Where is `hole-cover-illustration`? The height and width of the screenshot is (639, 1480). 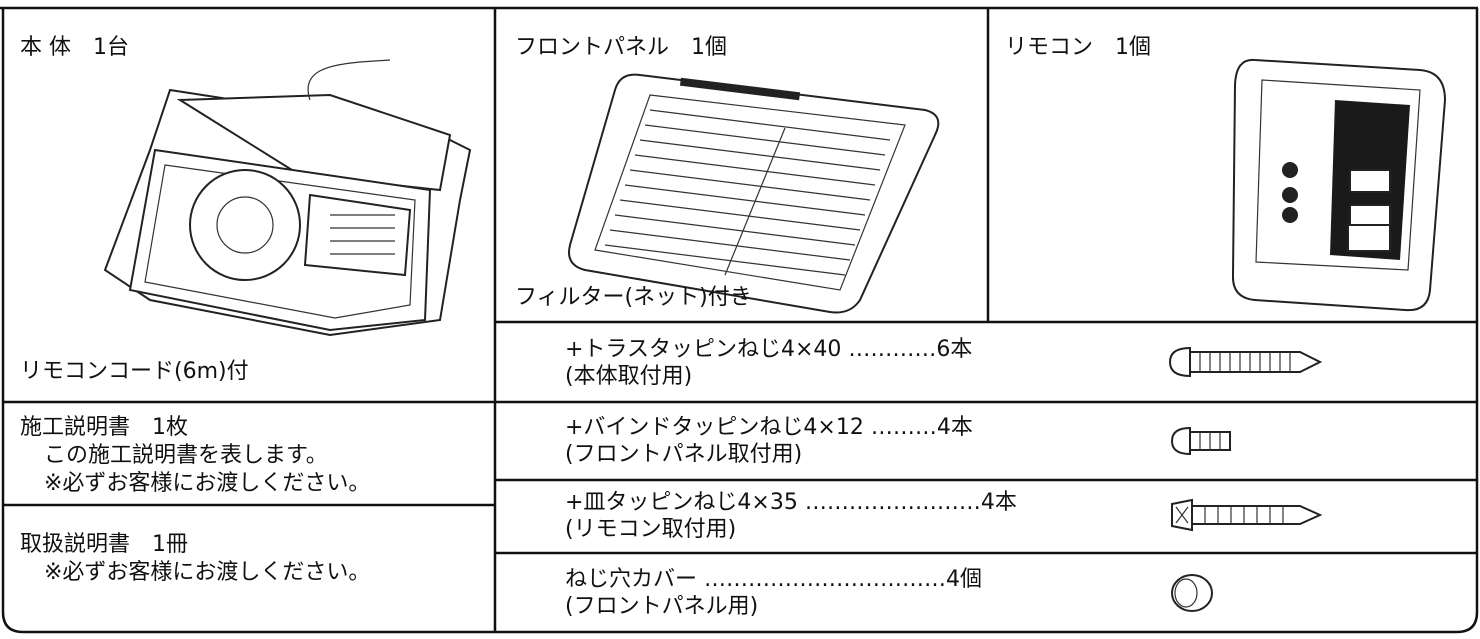
hole-cover-illustration is located at coordinates (1192, 593).